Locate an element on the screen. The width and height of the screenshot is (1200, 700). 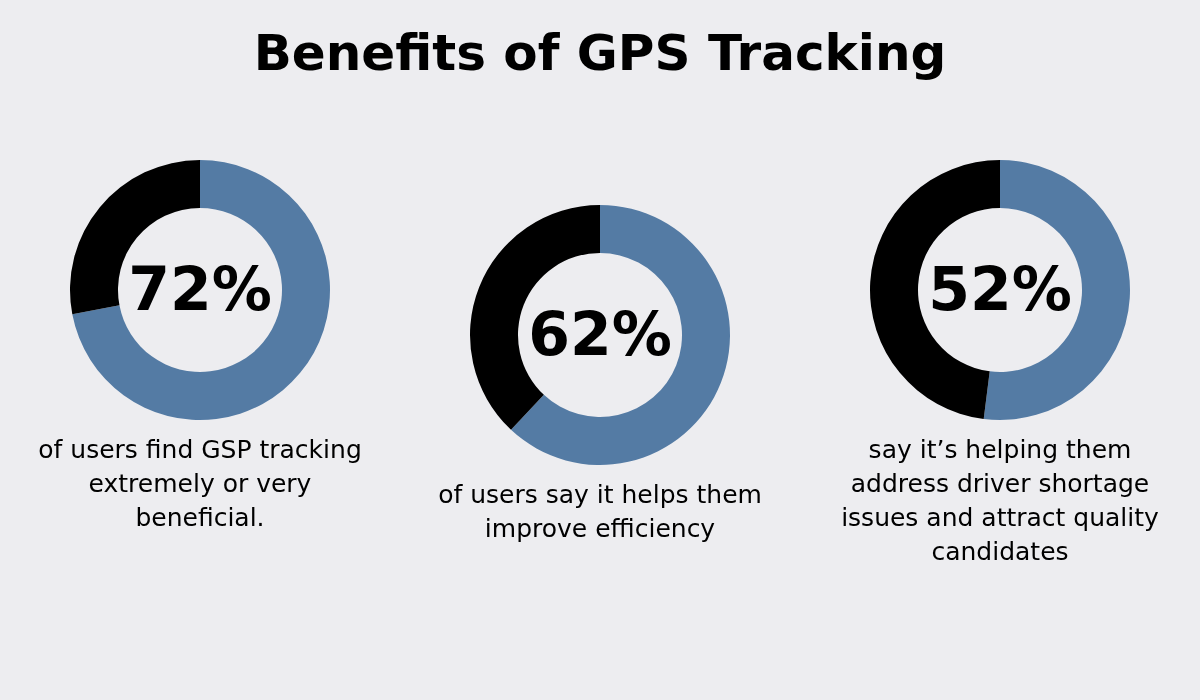
text: of users say it helps them improve efficiency is located at coordinates (600, 511).